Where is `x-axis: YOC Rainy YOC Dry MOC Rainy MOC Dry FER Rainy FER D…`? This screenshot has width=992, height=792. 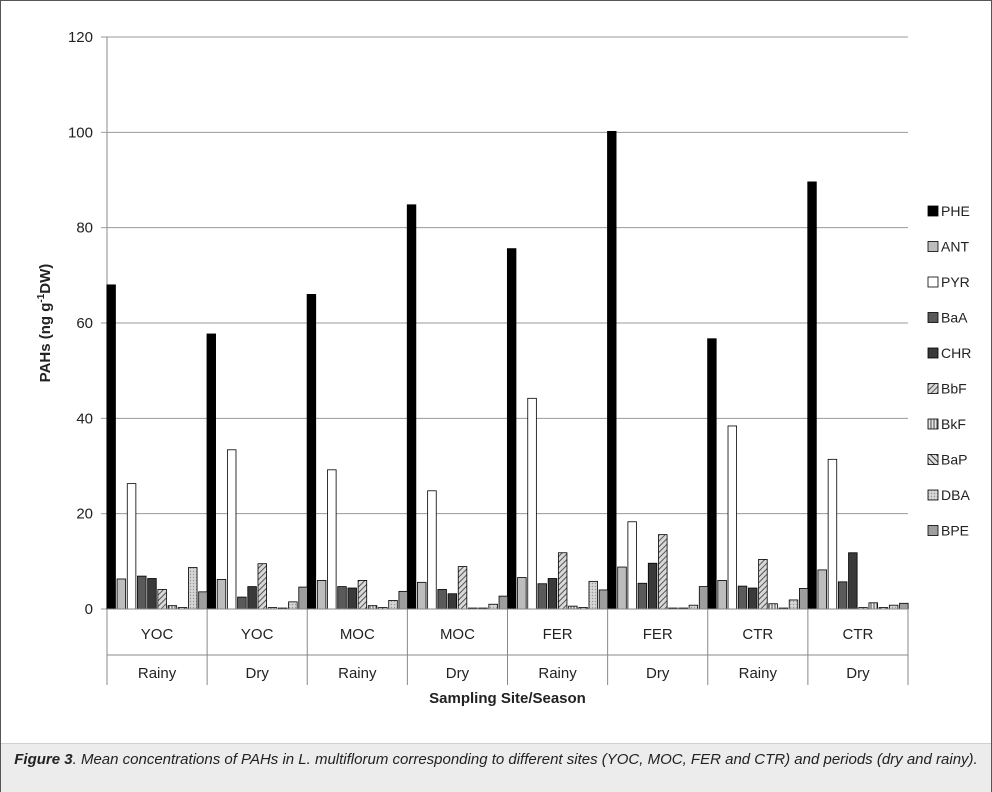 x-axis: YOC Rainy YOC Dry MOC Rainy MOC Dry FER Rainy FER D… is located at coordinates (507, 646).